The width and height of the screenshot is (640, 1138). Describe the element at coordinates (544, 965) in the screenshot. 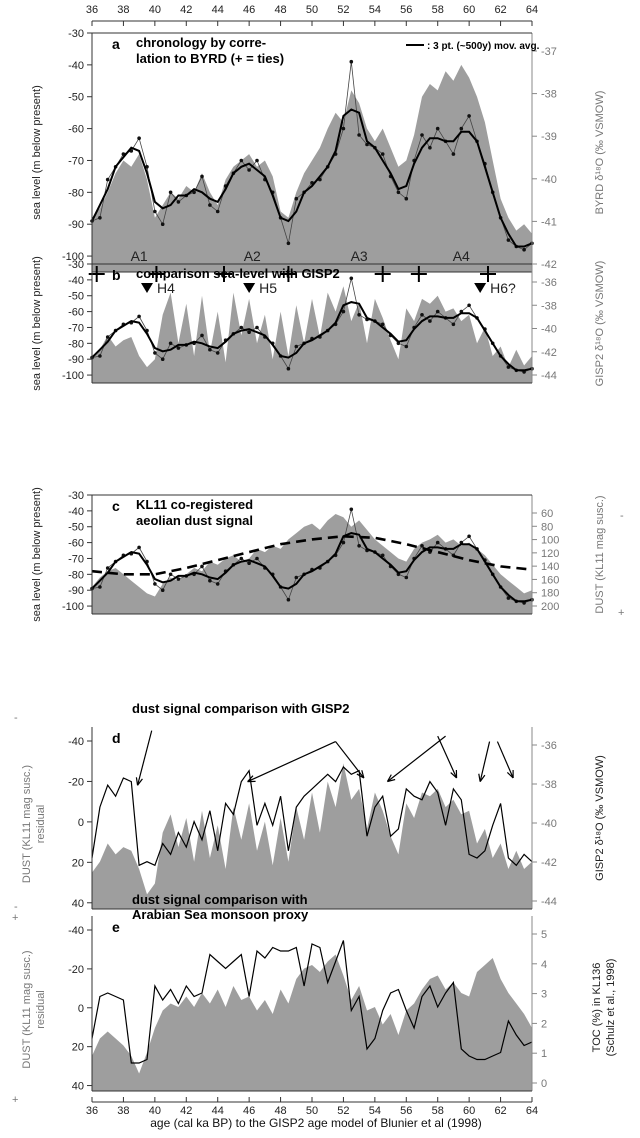

I see `y2-tick-label: 4` at that location.